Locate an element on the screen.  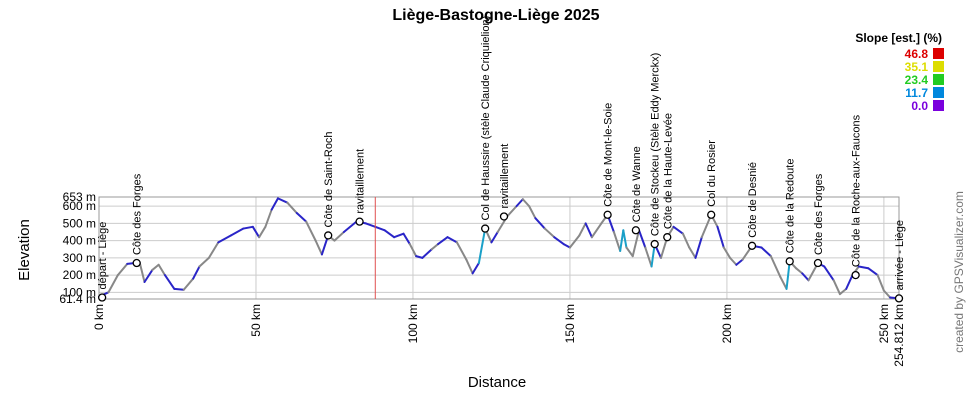
waypoint-label: Côte de Wanne is located at coordinates (637, 184).